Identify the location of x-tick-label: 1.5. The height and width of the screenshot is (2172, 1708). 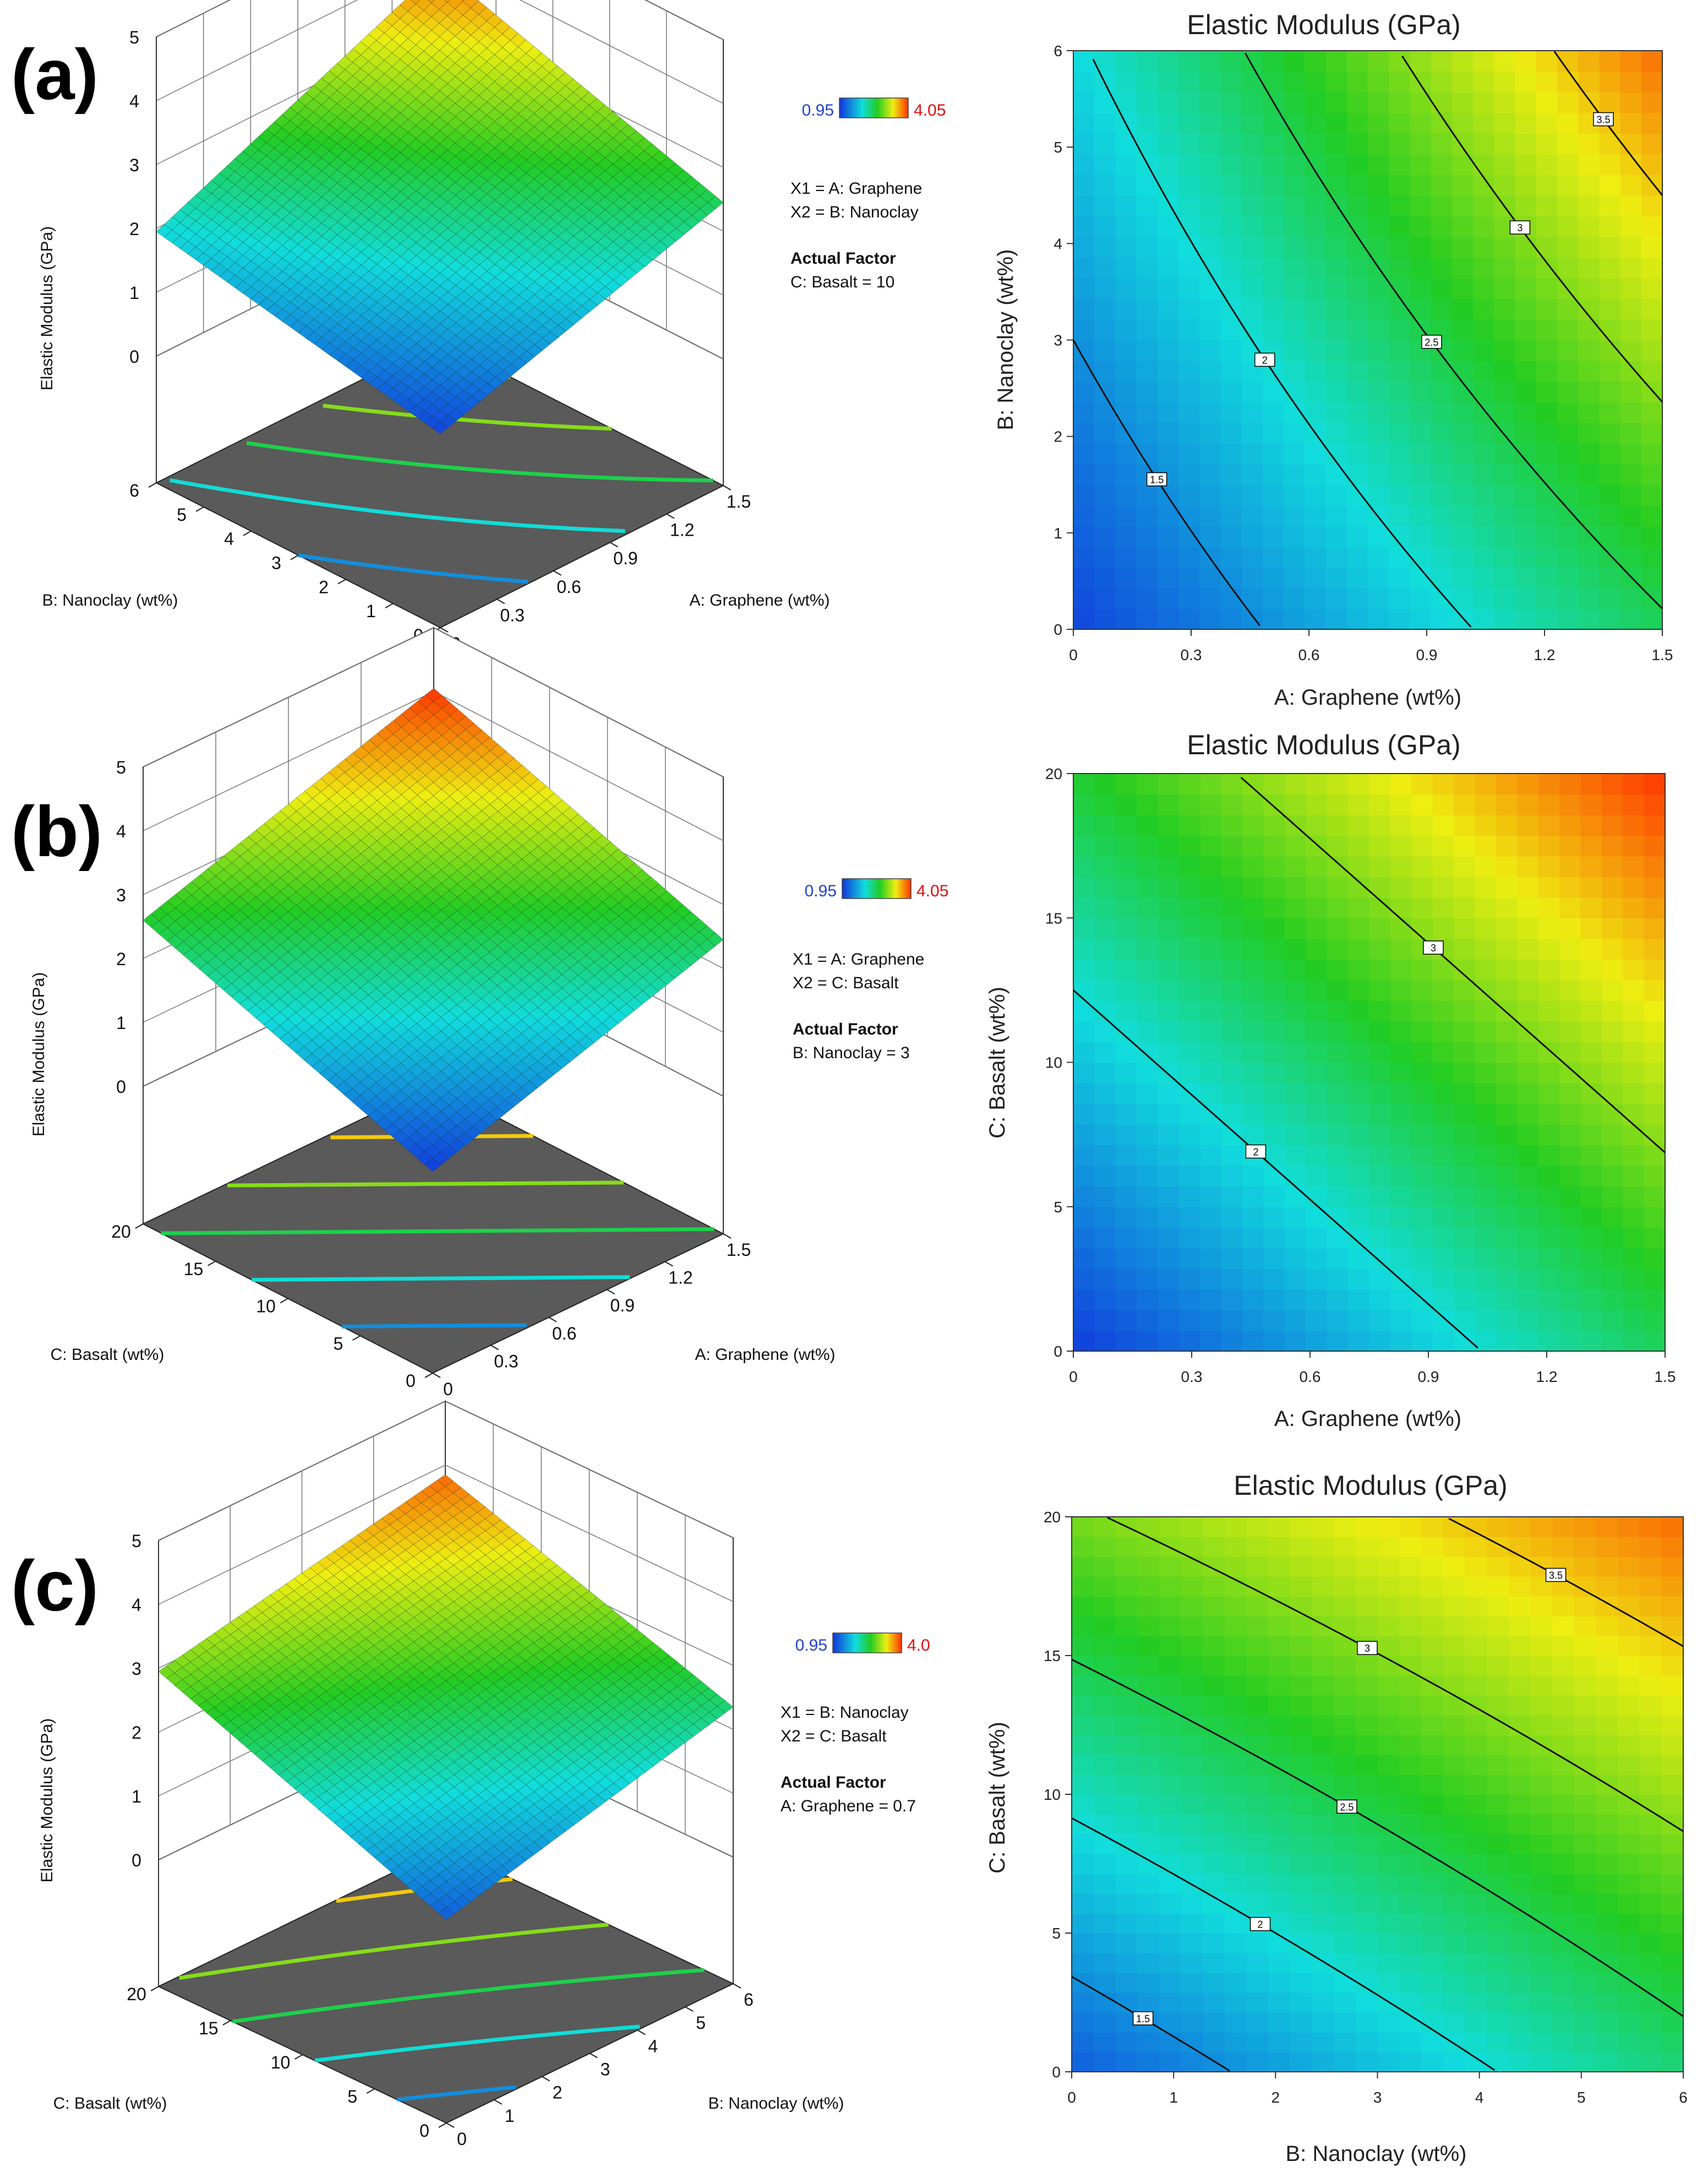
(739, 1250).